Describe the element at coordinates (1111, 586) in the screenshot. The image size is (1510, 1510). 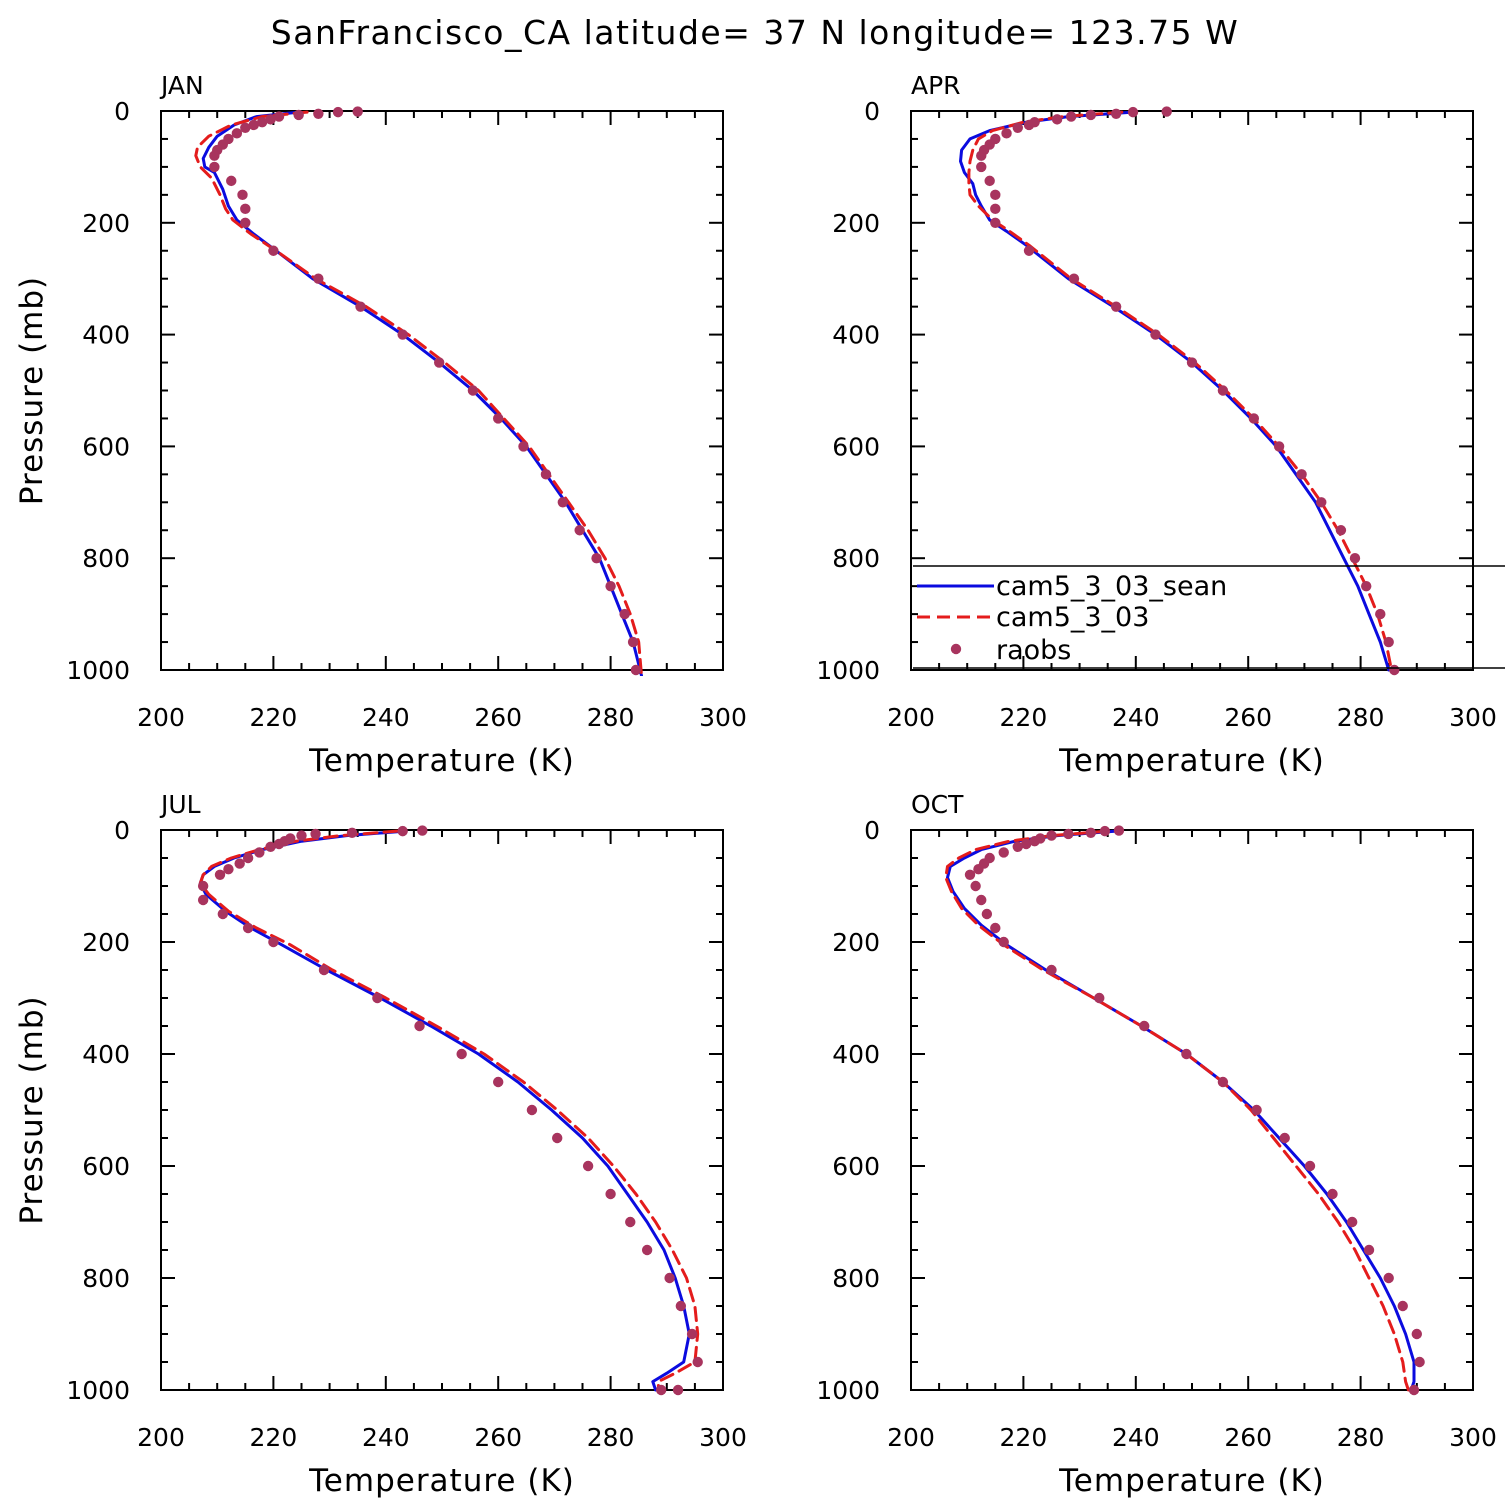
I see `legend-label-cam5-3-03-sean: cam5_3_03_sean` at that location.